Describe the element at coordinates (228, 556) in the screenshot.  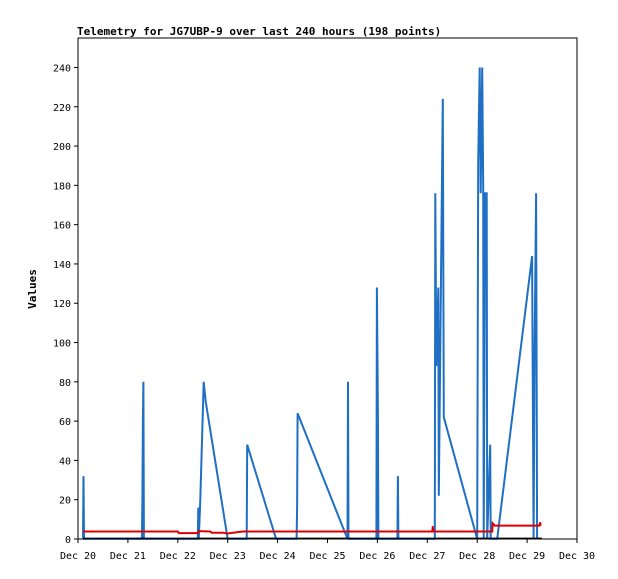
I see `x-tick-label: Dec 23` at that location.